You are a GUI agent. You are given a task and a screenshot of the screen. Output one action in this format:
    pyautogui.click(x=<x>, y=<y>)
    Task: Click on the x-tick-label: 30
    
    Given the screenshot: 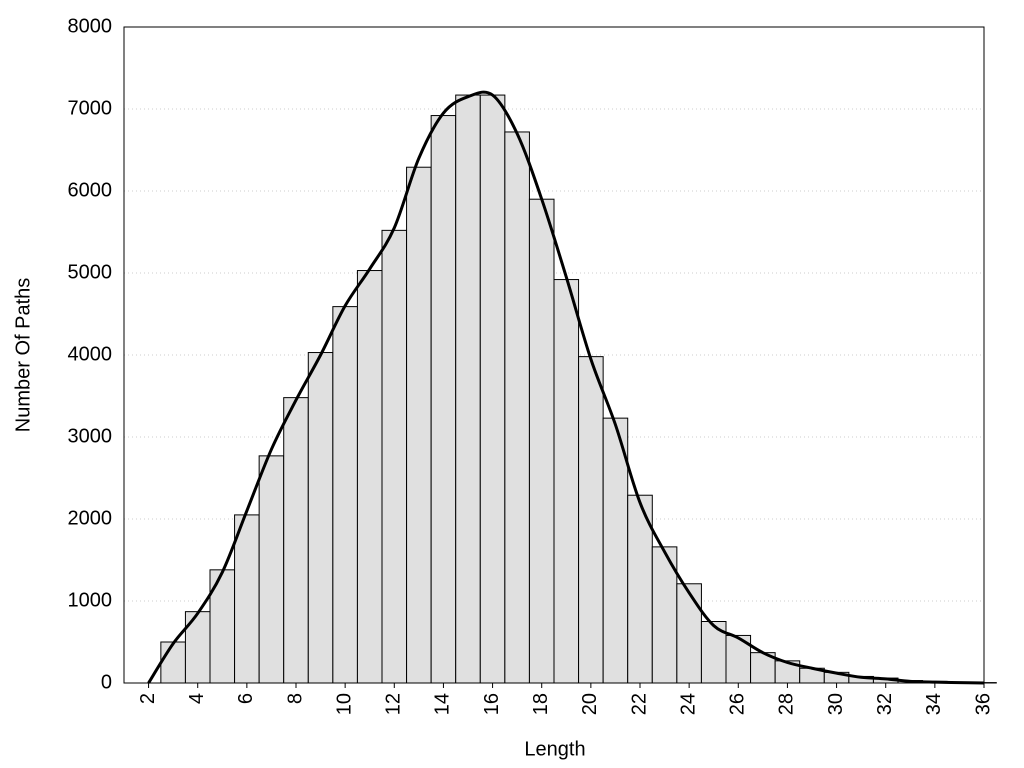 What is the action you would take?
    pyautogui.click(x=836, y=704)
    